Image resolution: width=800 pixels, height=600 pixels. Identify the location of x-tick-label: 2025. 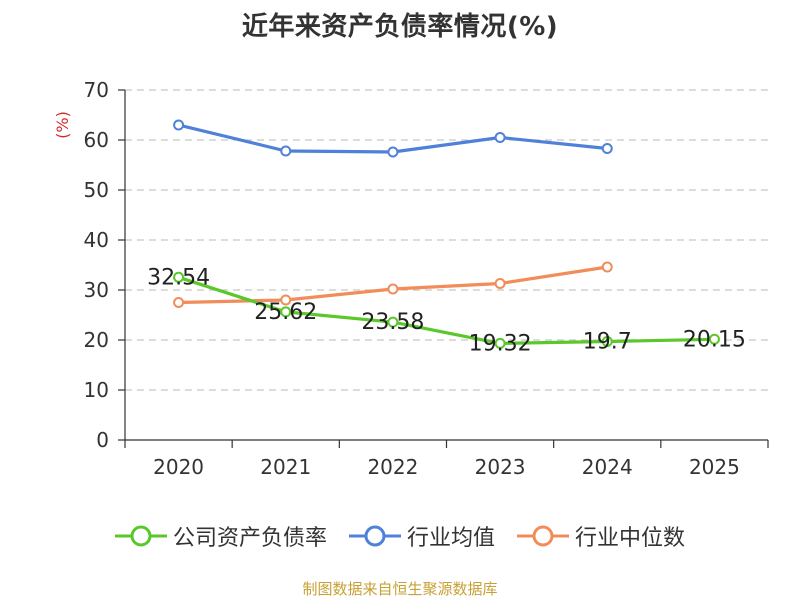
(714, 467).